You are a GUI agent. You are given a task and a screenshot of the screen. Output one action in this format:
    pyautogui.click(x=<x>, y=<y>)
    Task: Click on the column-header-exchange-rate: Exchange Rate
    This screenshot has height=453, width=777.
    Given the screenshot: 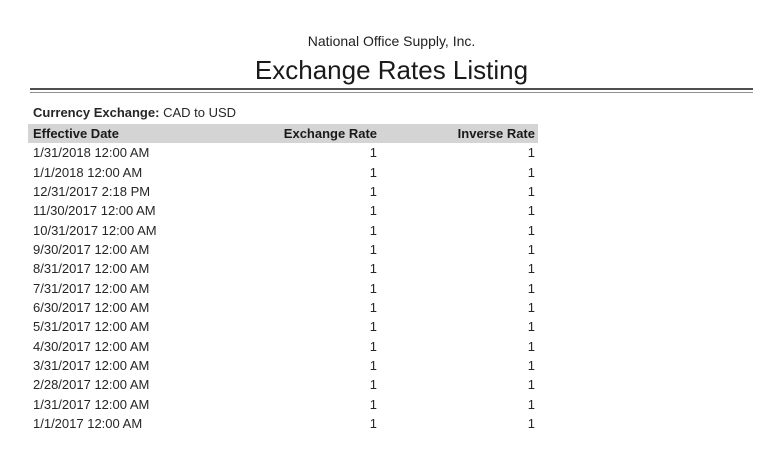 What is the action you would take?
    pyautogui.click(x=320, y=134)
    